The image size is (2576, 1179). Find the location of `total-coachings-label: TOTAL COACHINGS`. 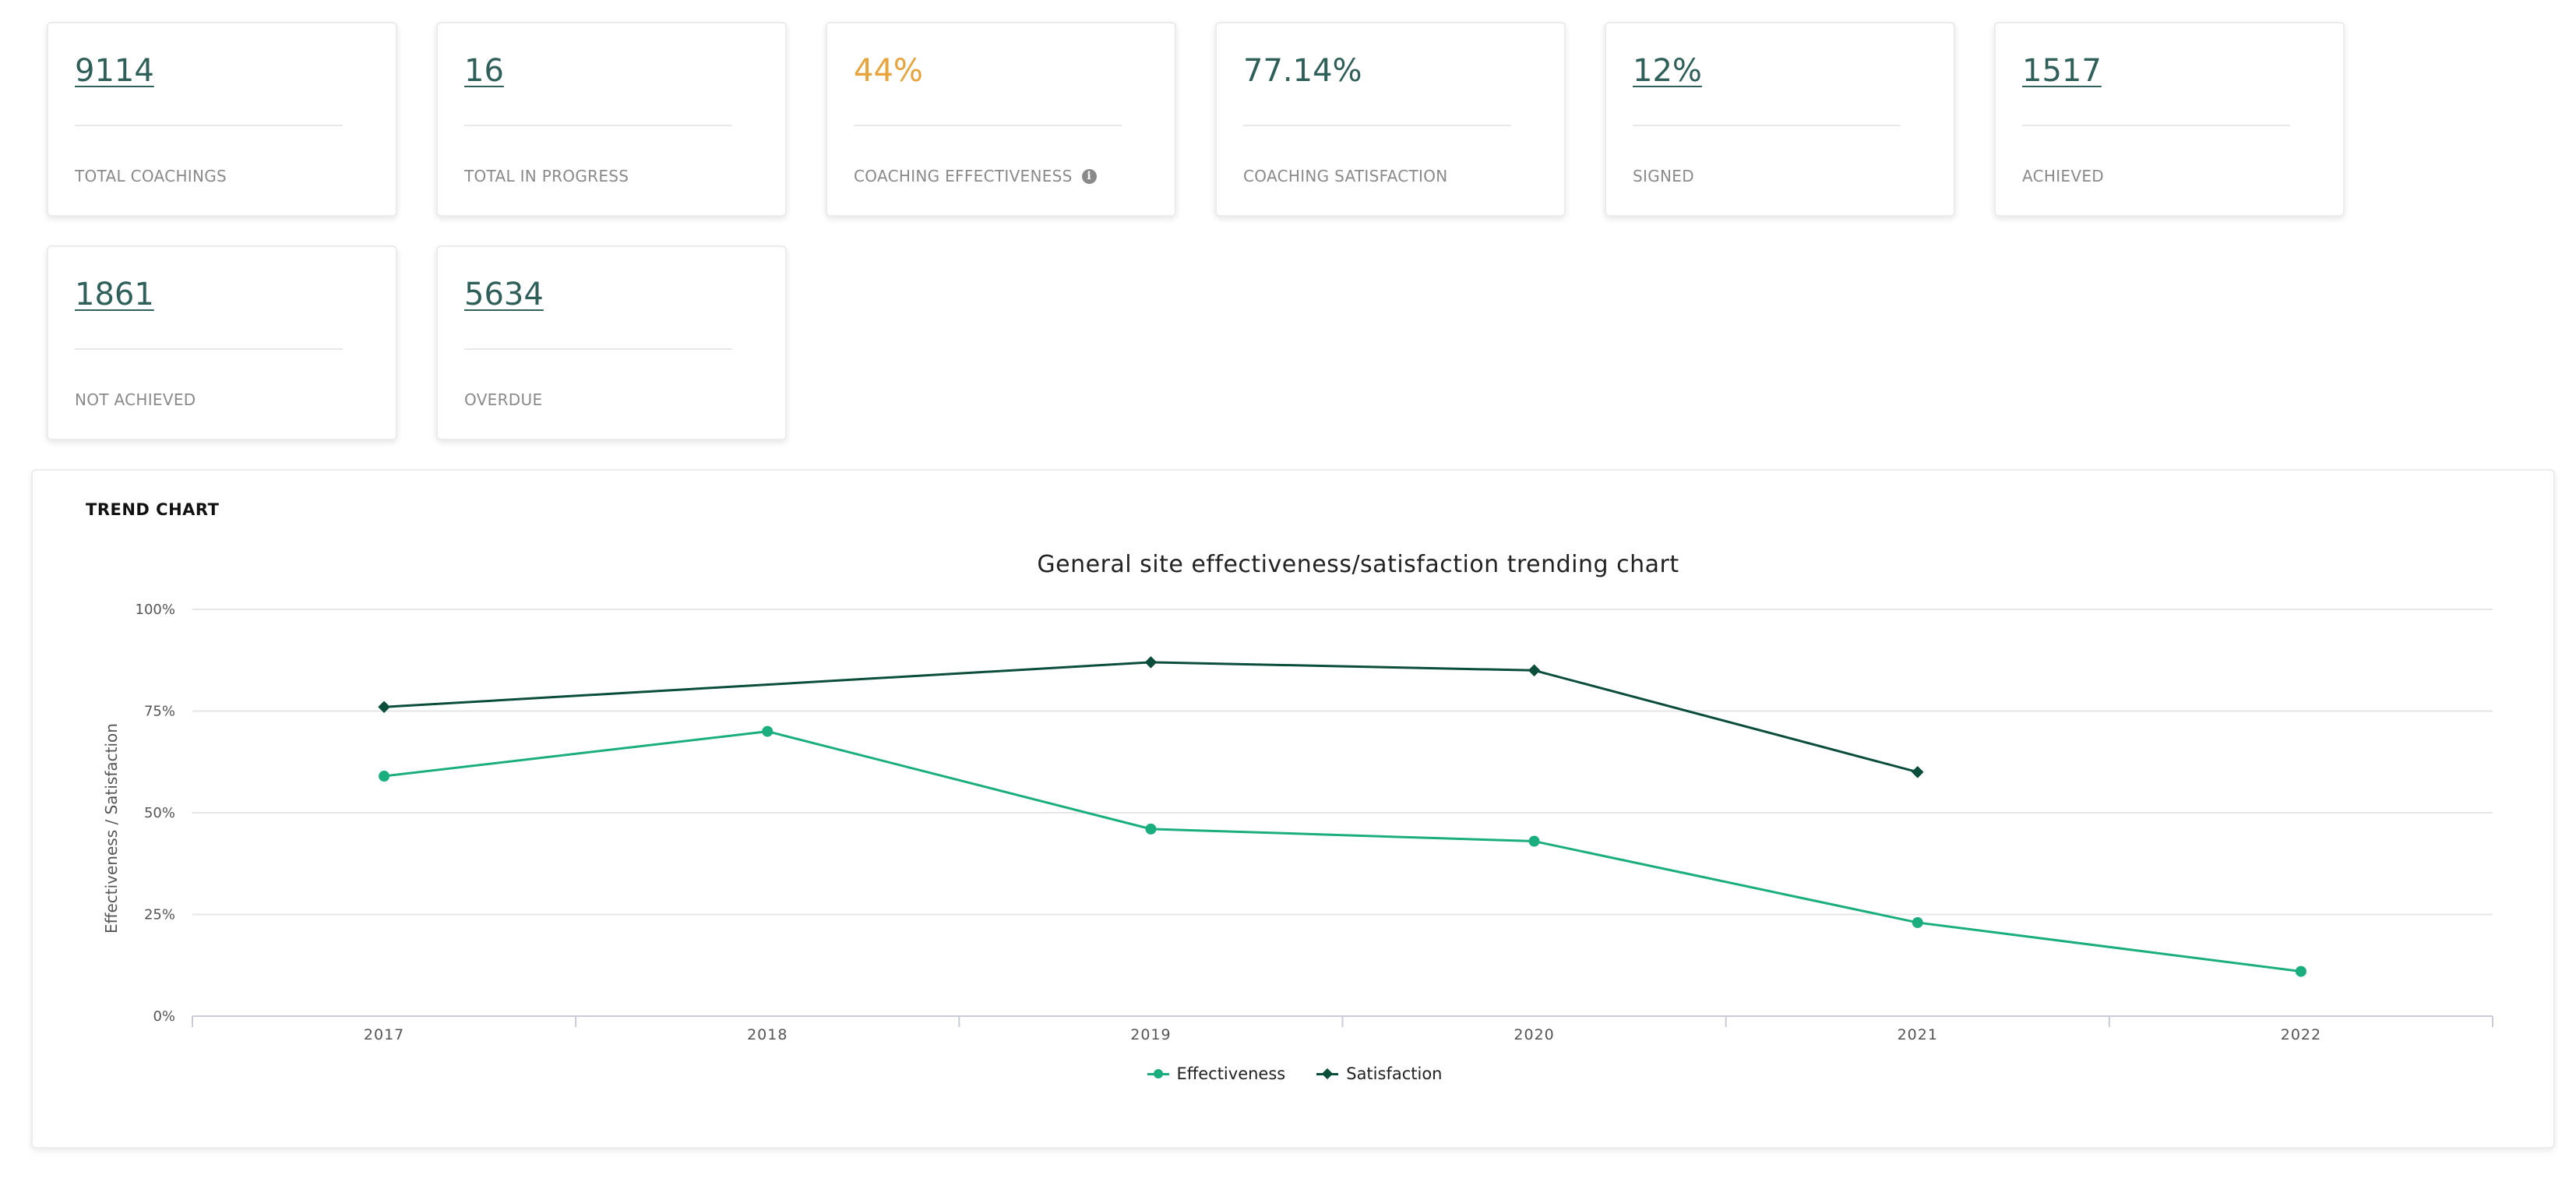

total-coachings-label: TOTAL COACHINGS is located at coordinates (151, 176).